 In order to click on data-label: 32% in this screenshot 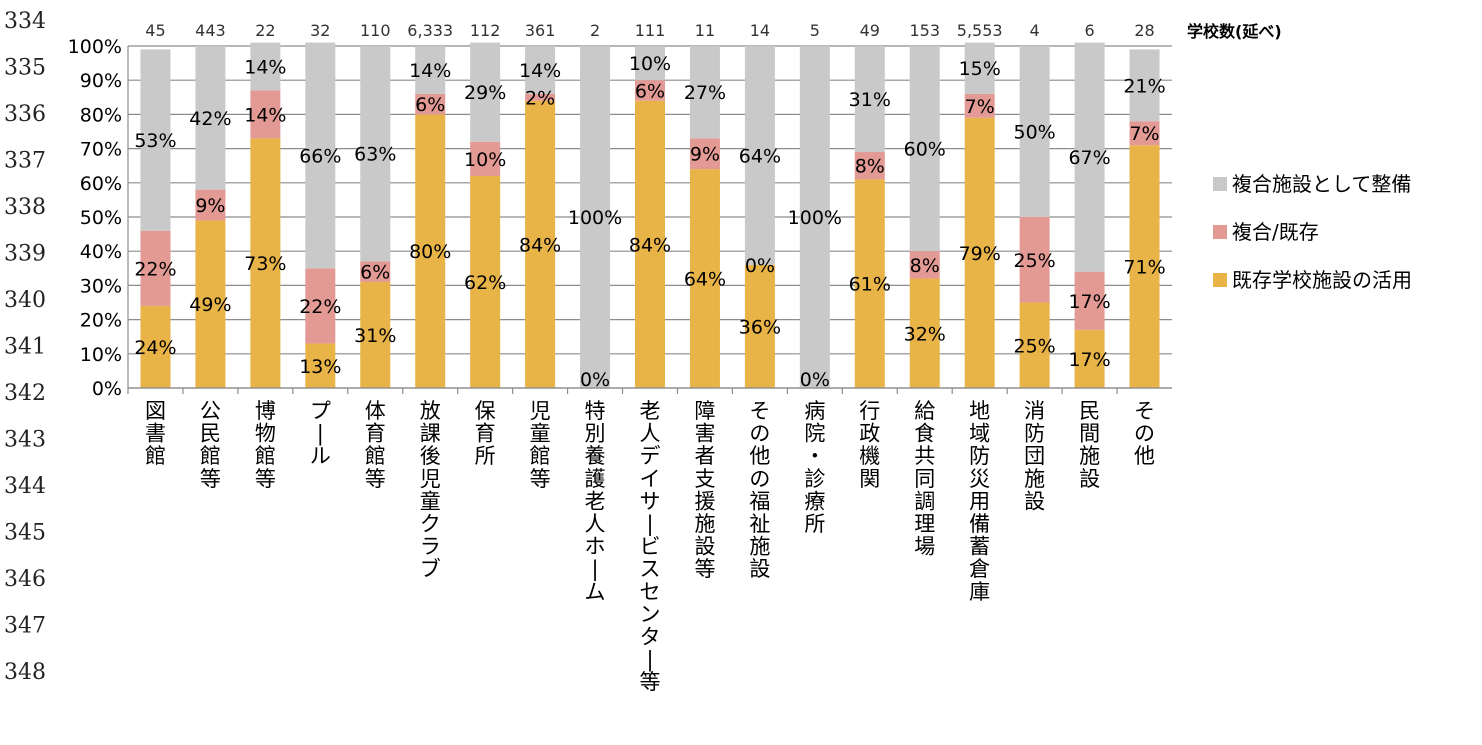, I will do `click(925, 334)`.